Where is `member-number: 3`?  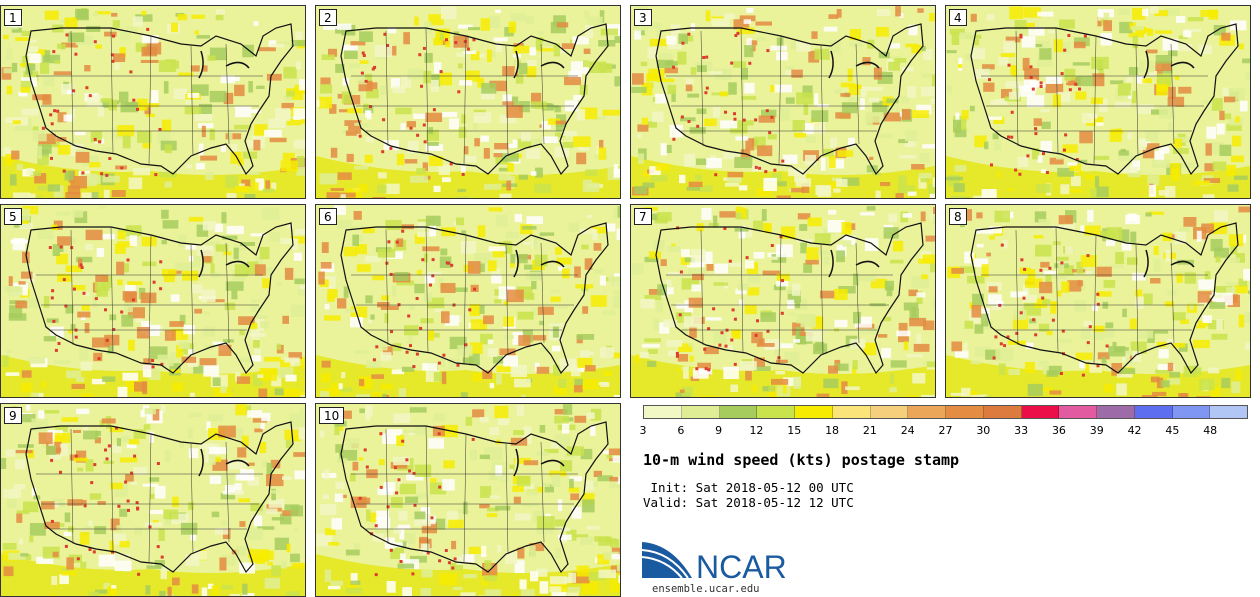
member-number: 3 is located at coordinates (643, 17).